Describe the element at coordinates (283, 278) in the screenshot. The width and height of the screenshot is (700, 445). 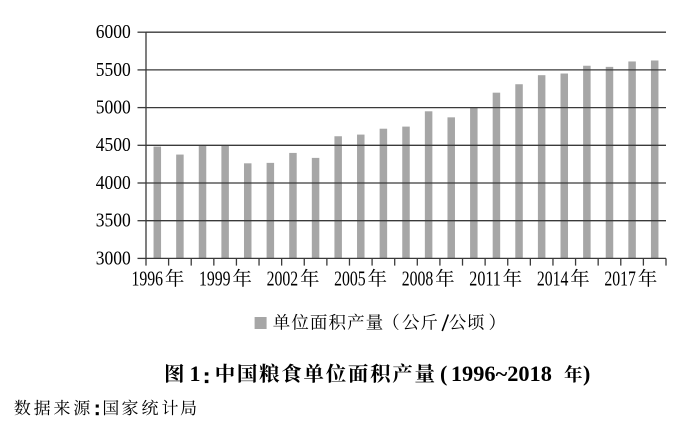
I see `svg-text: 2002` at that location.